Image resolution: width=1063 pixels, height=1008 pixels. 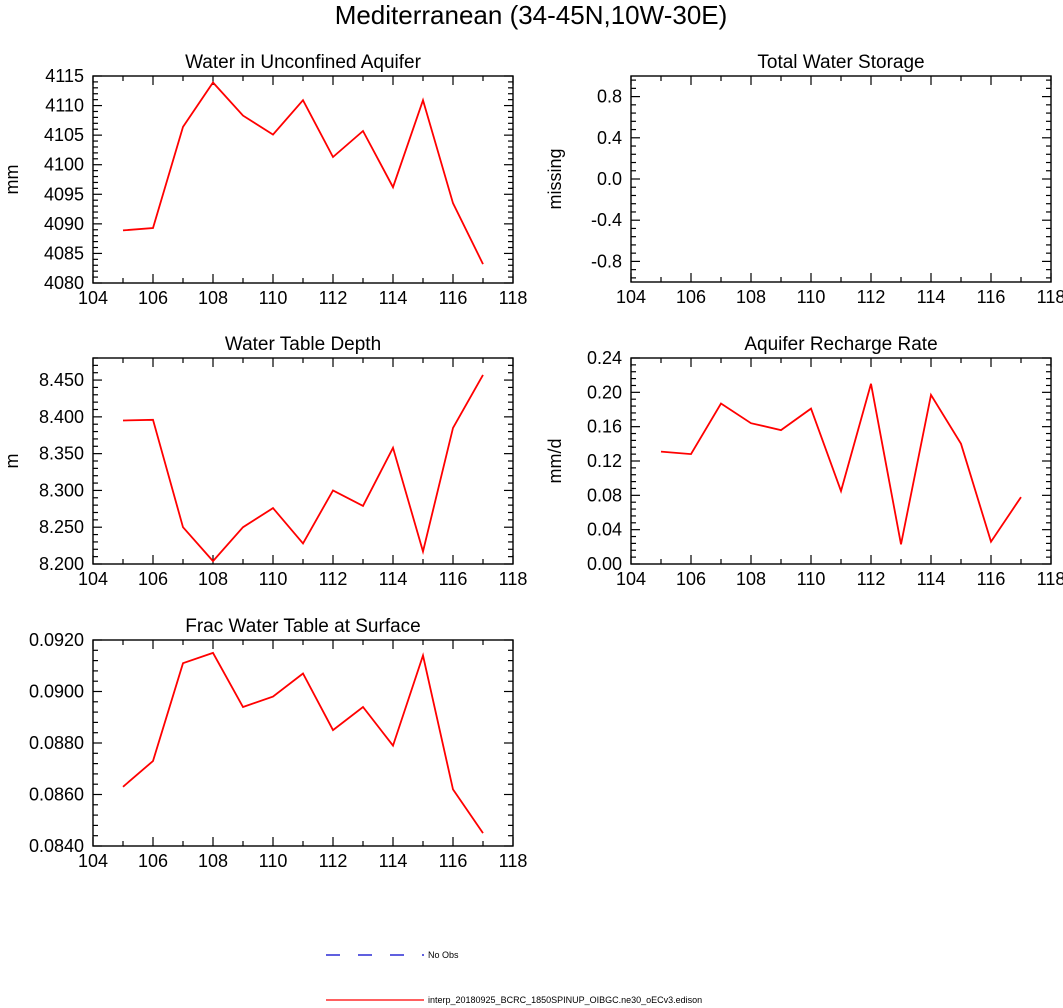 What do you see at coordinates (64, 165) in the screenshot?
I see `y-tick-label: 4100` at bounding box center [64, 165].